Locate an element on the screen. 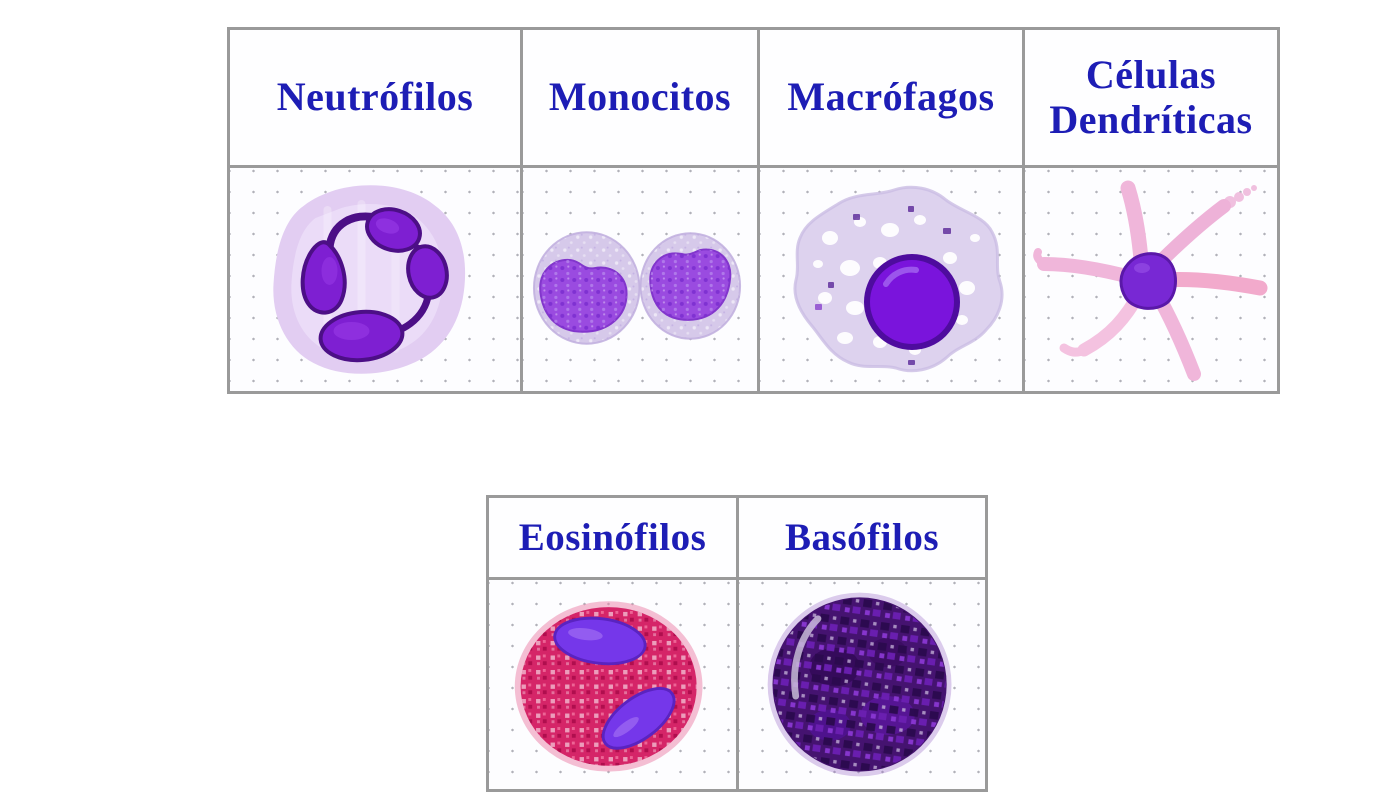 The height and width of the screenshot is (806, 1400). basophil-cell-icon is located at coordinates (859, 684).